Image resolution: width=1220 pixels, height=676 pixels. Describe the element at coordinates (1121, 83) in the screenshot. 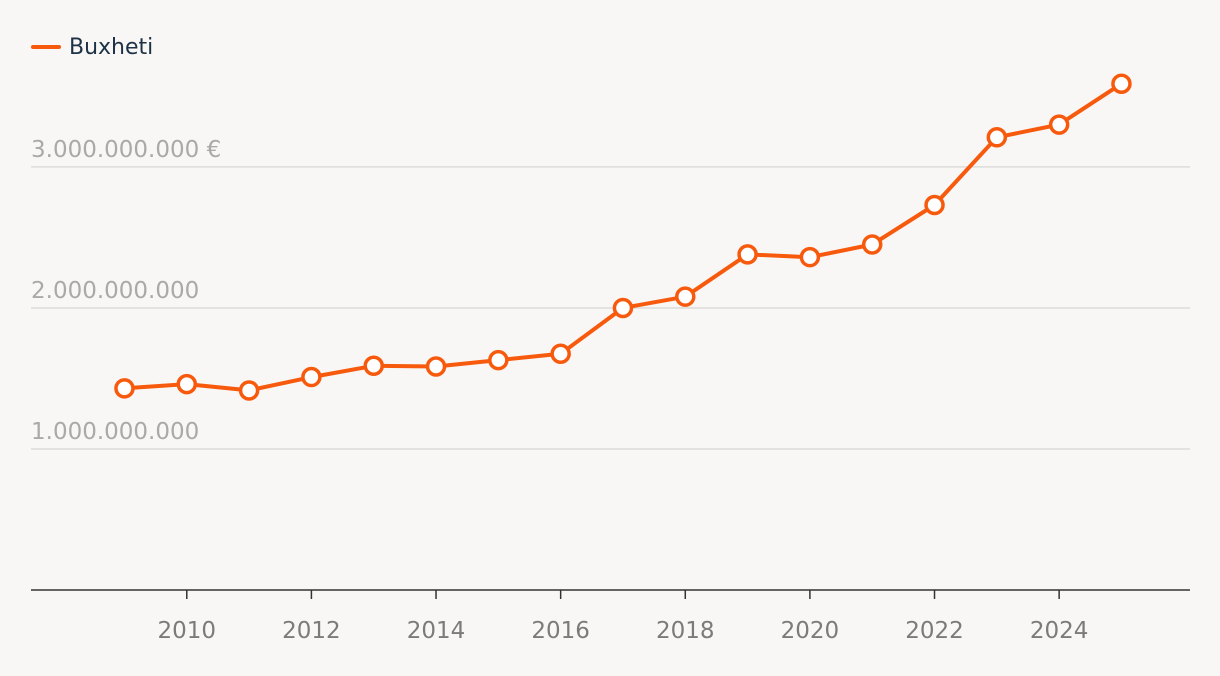

I see `data-point-2025` at that location.